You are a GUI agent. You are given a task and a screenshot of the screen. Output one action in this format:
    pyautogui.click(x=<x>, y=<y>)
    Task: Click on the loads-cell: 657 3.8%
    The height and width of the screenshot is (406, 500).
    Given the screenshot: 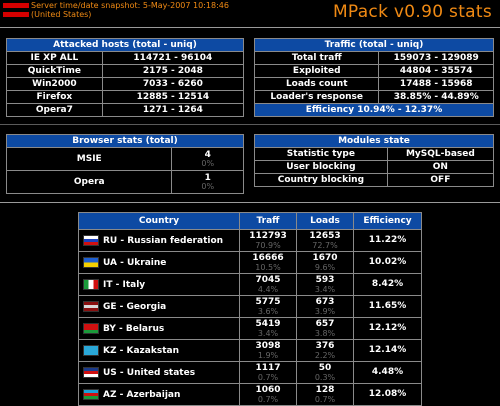 What is the action you would take?
    pyautogui.click(x=325, y=328)
    